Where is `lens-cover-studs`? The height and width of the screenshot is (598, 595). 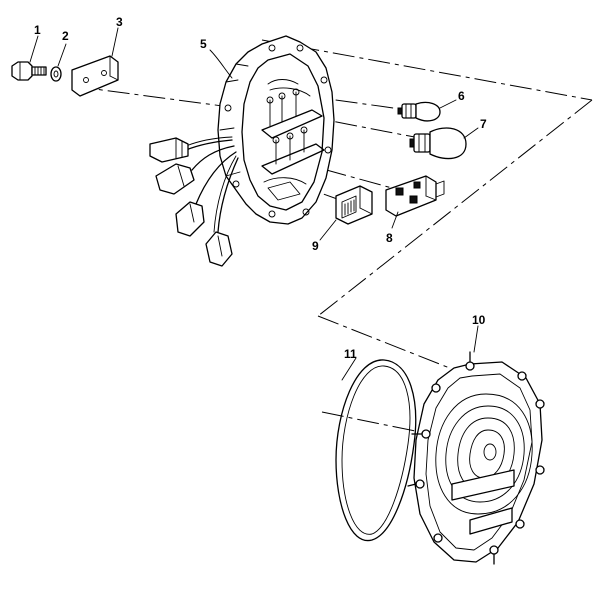
lens-cover-studs is located at coordinates (476, 458).